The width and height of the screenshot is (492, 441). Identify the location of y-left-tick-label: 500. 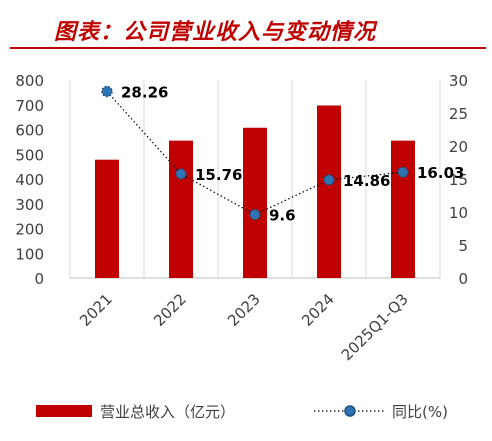
(29, 155).